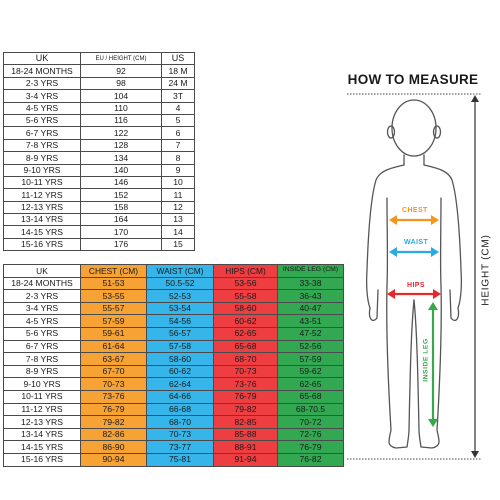 Image resolution: width=500 pixels, height=500 pixels. I want to click on cell-waist: 57-58, so click(180, 346).